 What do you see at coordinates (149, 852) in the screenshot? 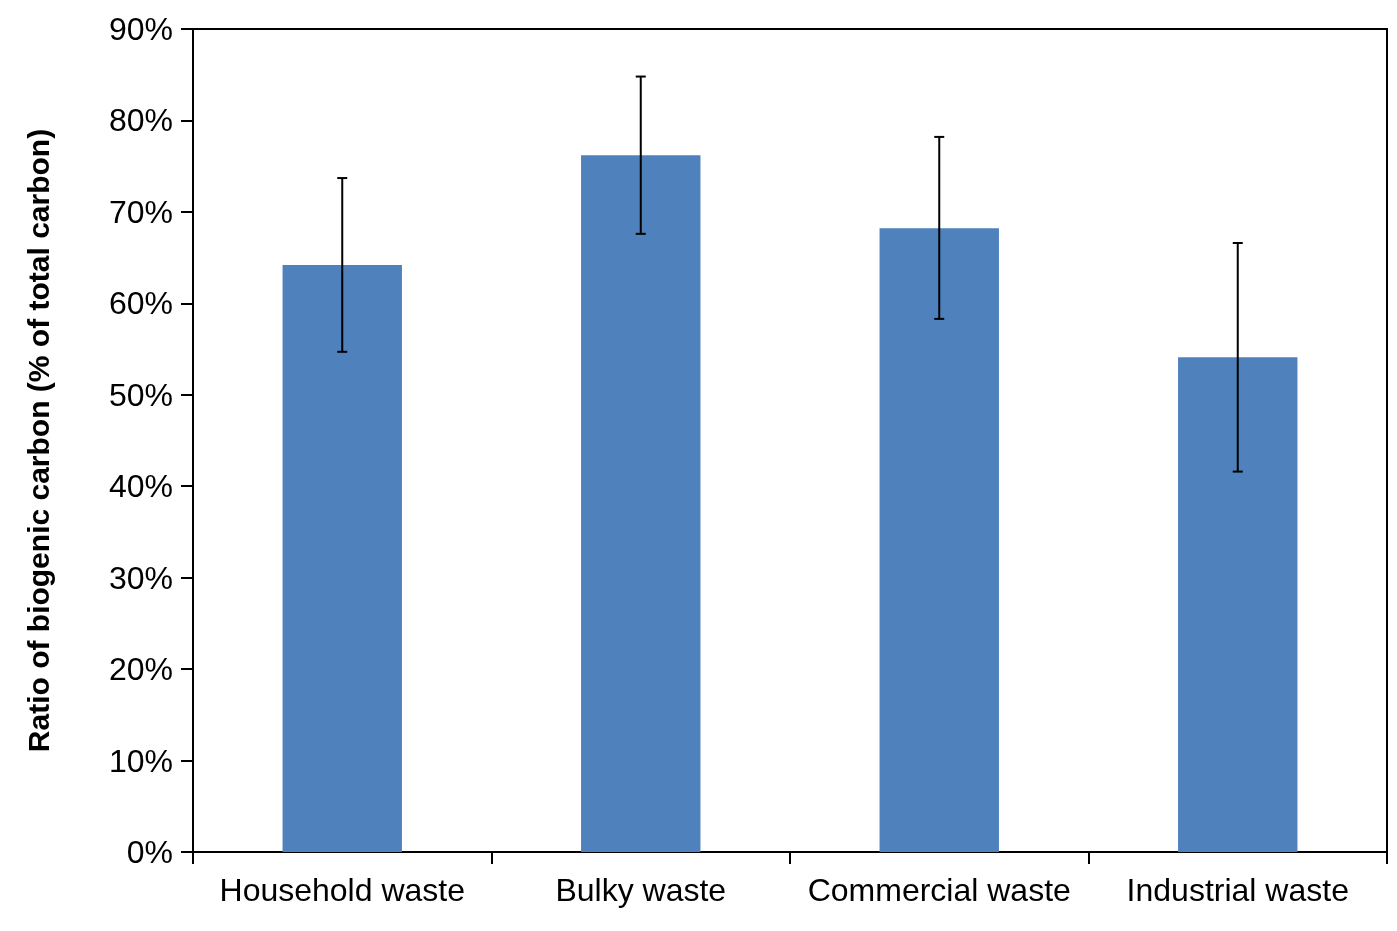
I see `y-tick-label: 0%` at bounding box center [149, 852].